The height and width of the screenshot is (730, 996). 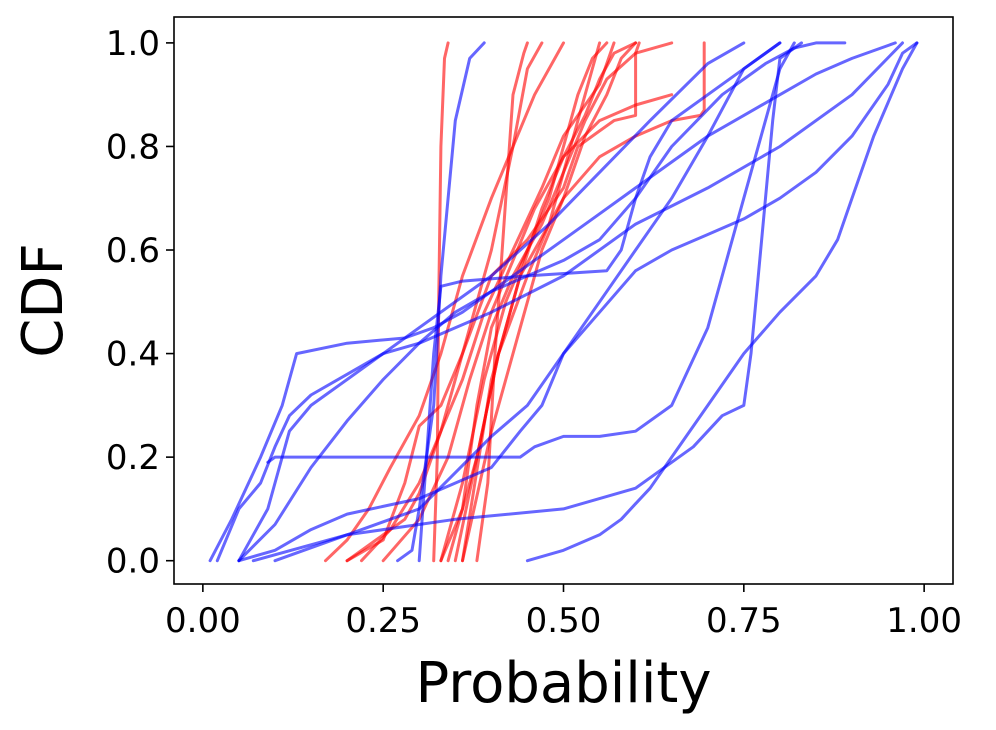 I want to click on x-axis-ticks: 0.00 0.25 0.50 0.75 1.00, so click(x=563, y=612).